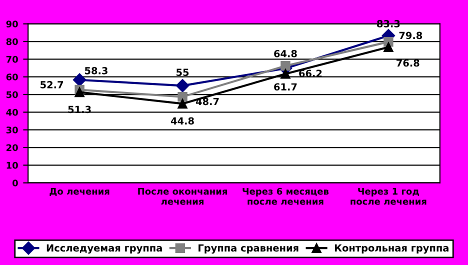  Describe the element at coordinates (12, 148) in the screenshot. I see `y-tick-label: 20` at that location.